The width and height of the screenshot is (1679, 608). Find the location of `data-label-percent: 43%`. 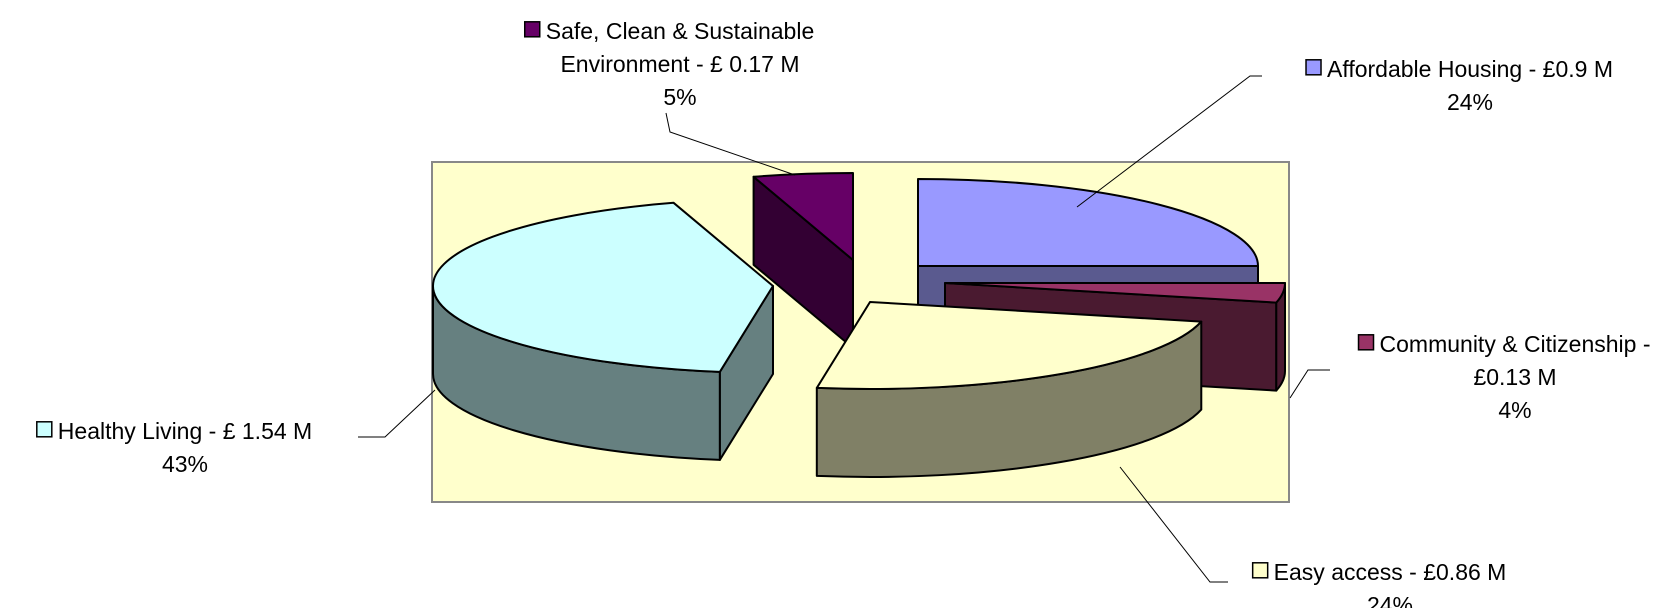

data-label-percent: 43% is located at coordinates (185, 464).